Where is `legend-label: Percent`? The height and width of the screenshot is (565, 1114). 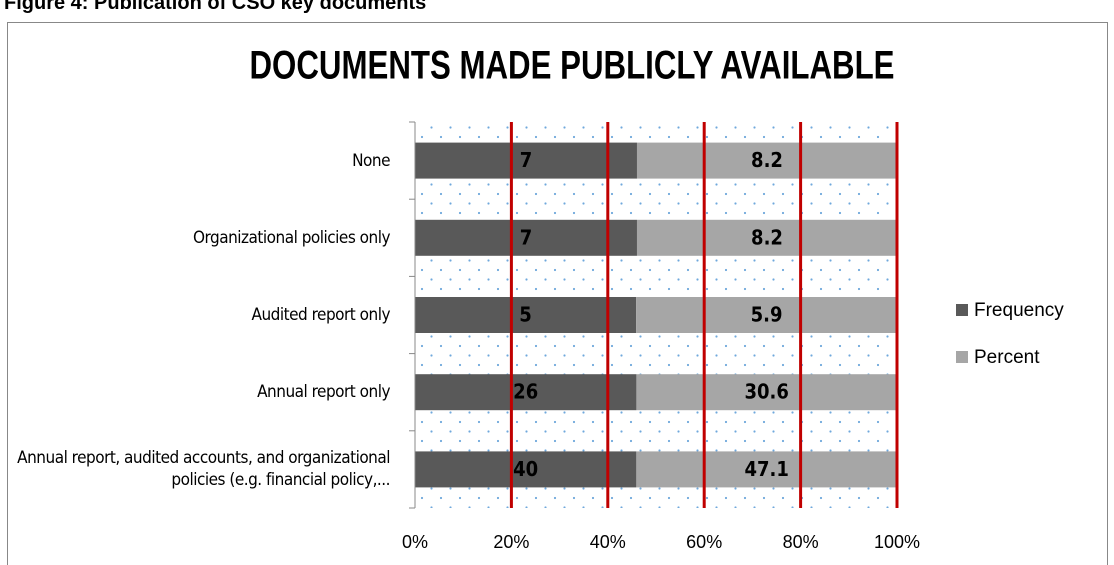
legend-label: Percent is located at coordinates (1007, 357).